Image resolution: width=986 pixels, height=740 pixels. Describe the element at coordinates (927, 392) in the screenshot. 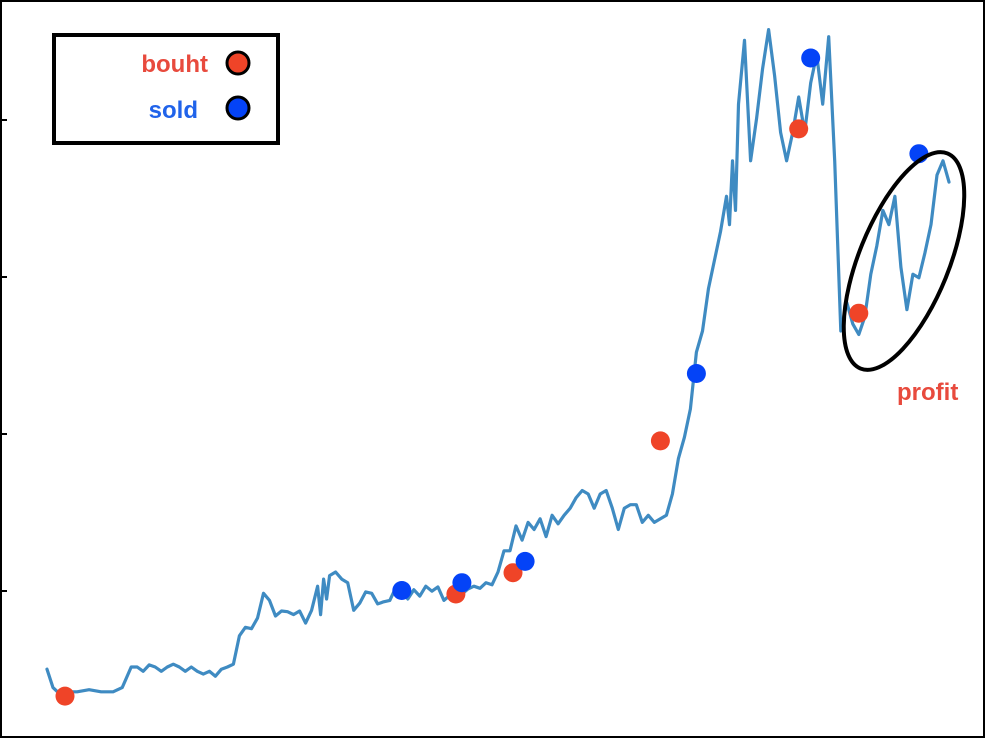

I see `profit-annotation: profit` at that location.